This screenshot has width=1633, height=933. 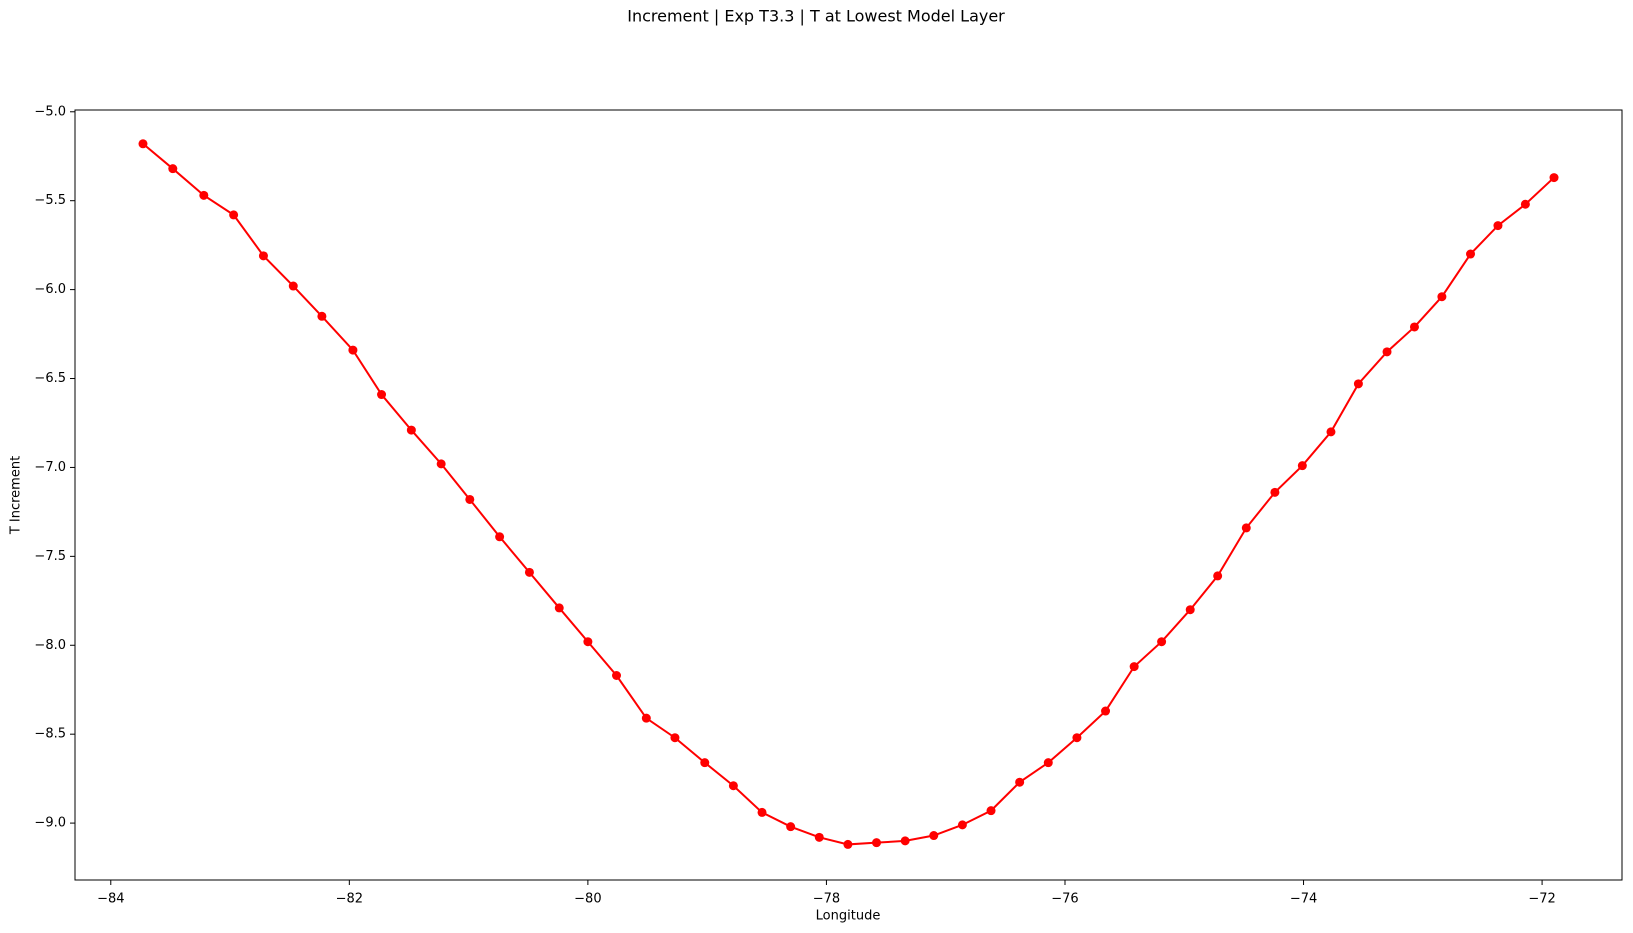 What do you see at coordinates (50, 111) in the screenshot?
I see `y-tick-label: −5.0` at bounding box center [50, 111].